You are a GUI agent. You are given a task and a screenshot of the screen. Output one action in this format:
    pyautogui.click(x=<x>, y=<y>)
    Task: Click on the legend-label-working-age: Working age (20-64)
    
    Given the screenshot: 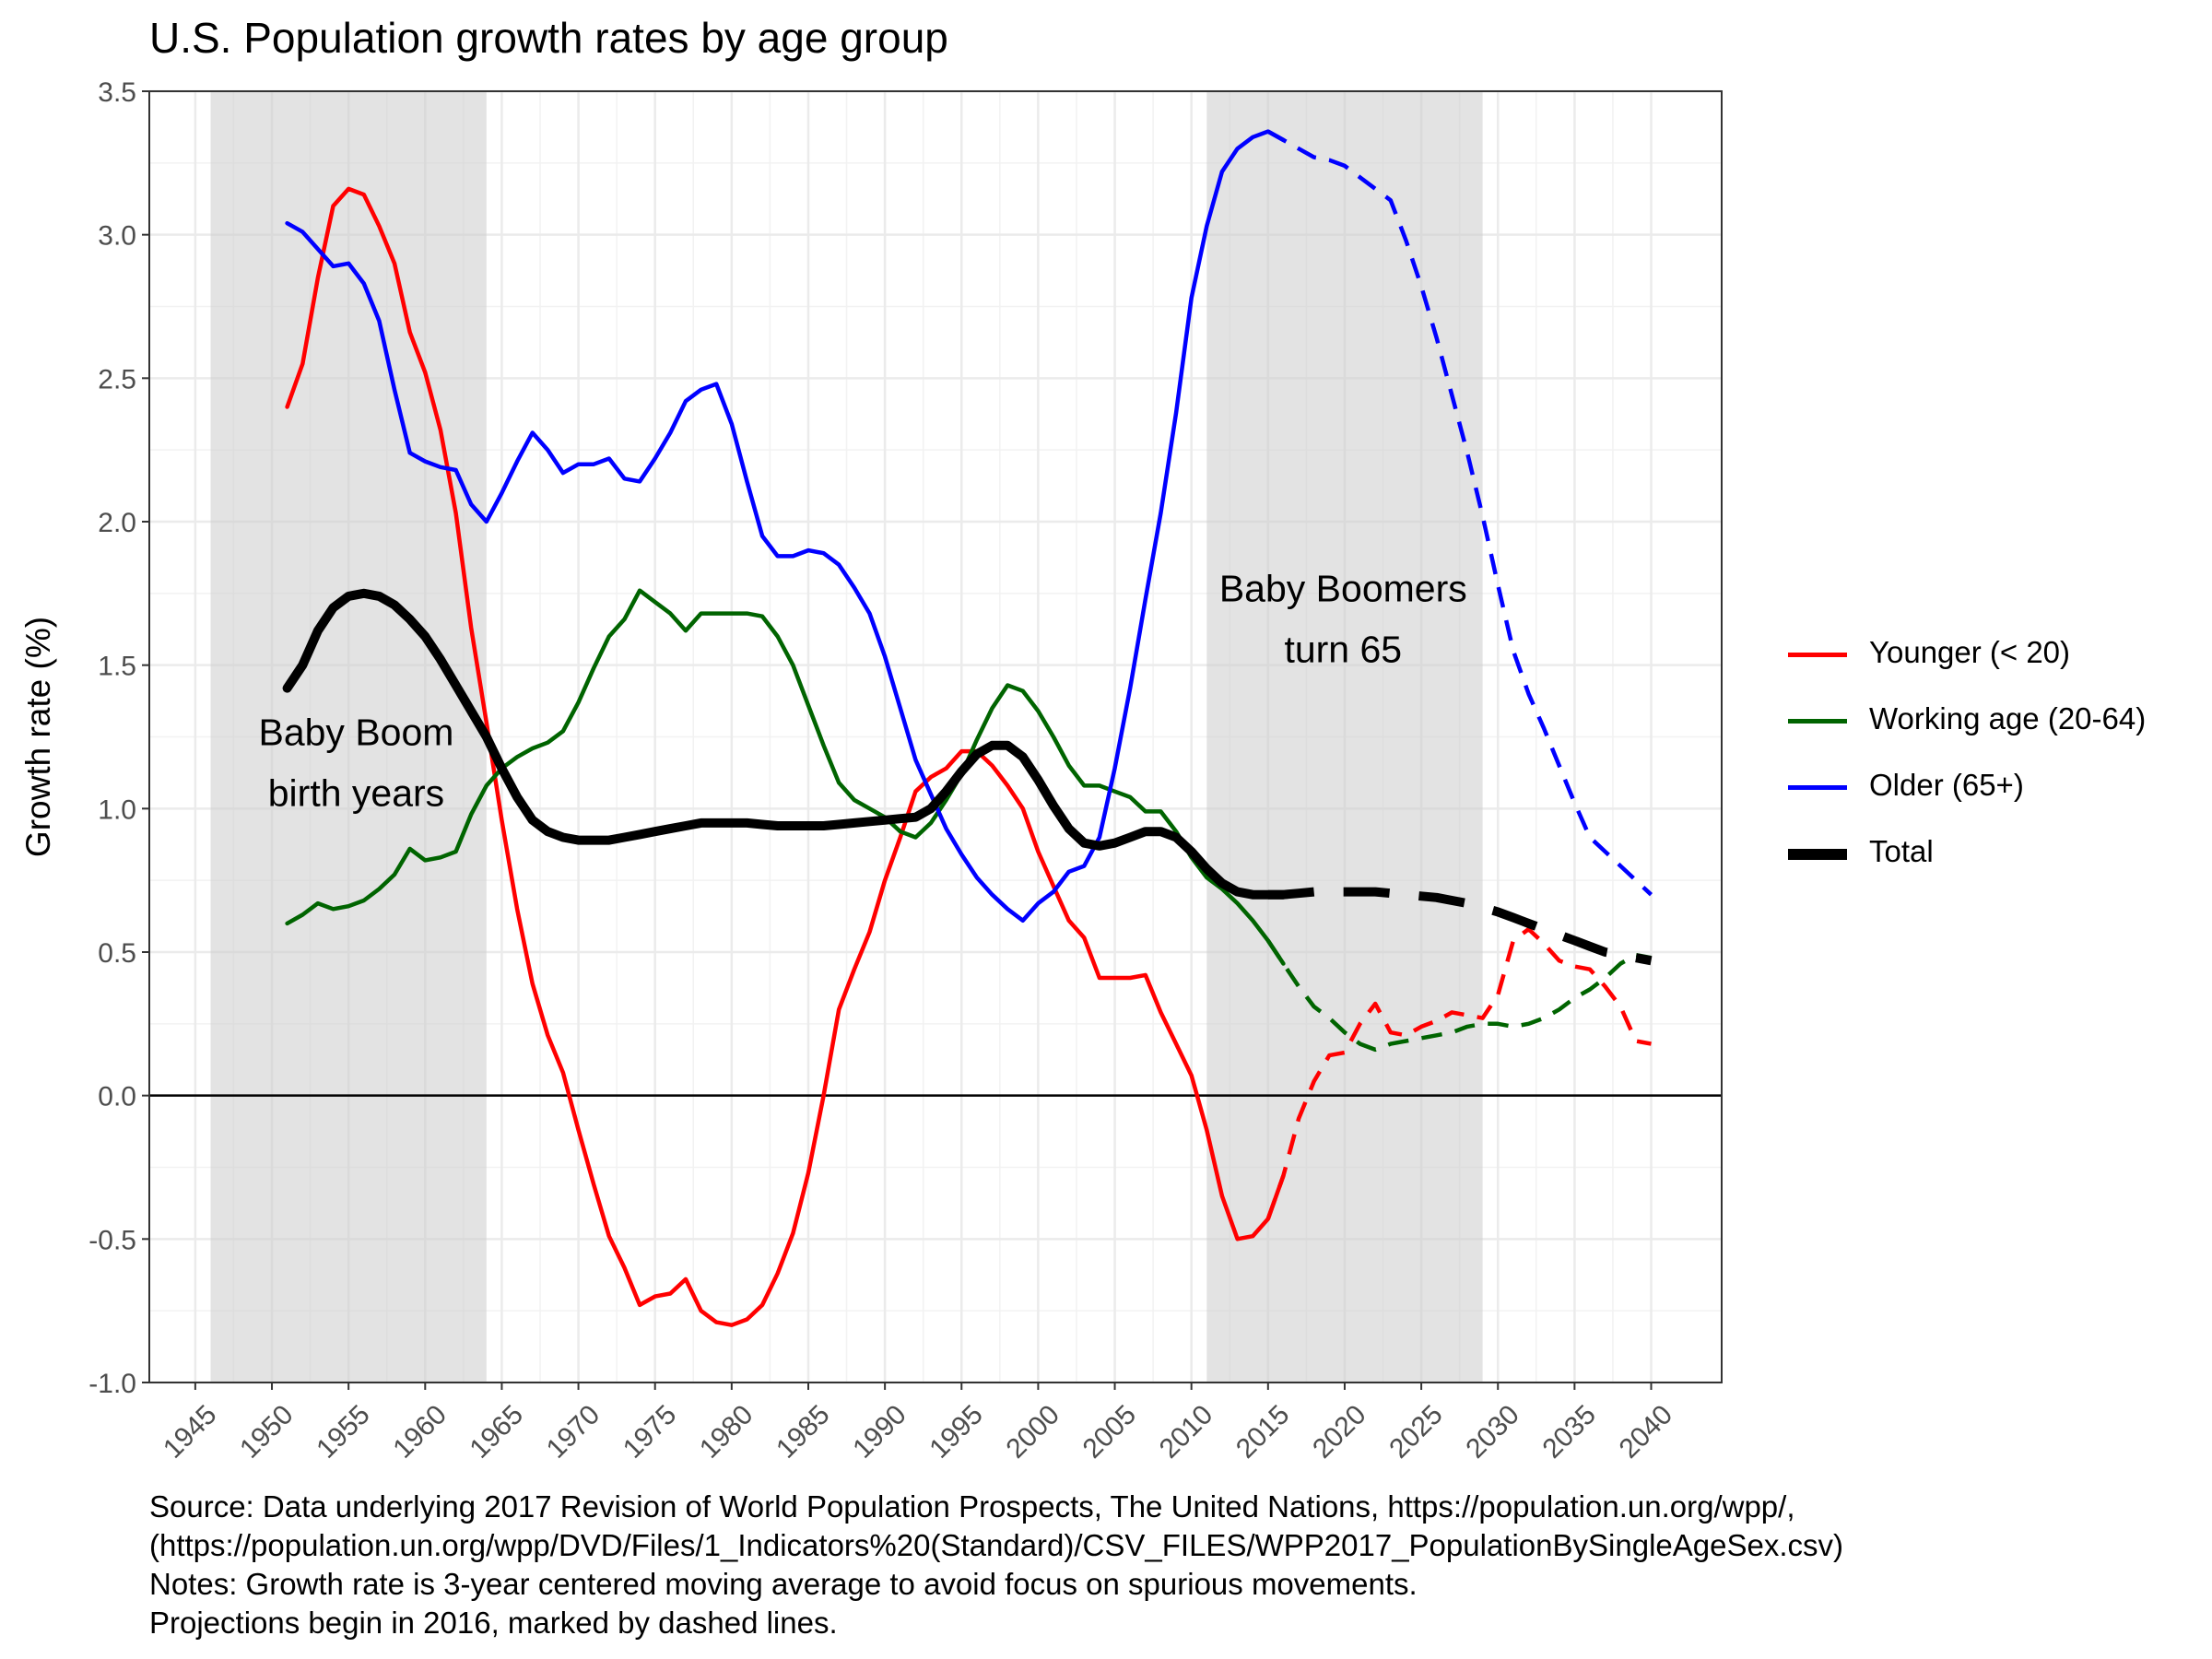 What is the action you would take?
    pyautogui.click(x=2008, y=718)
    